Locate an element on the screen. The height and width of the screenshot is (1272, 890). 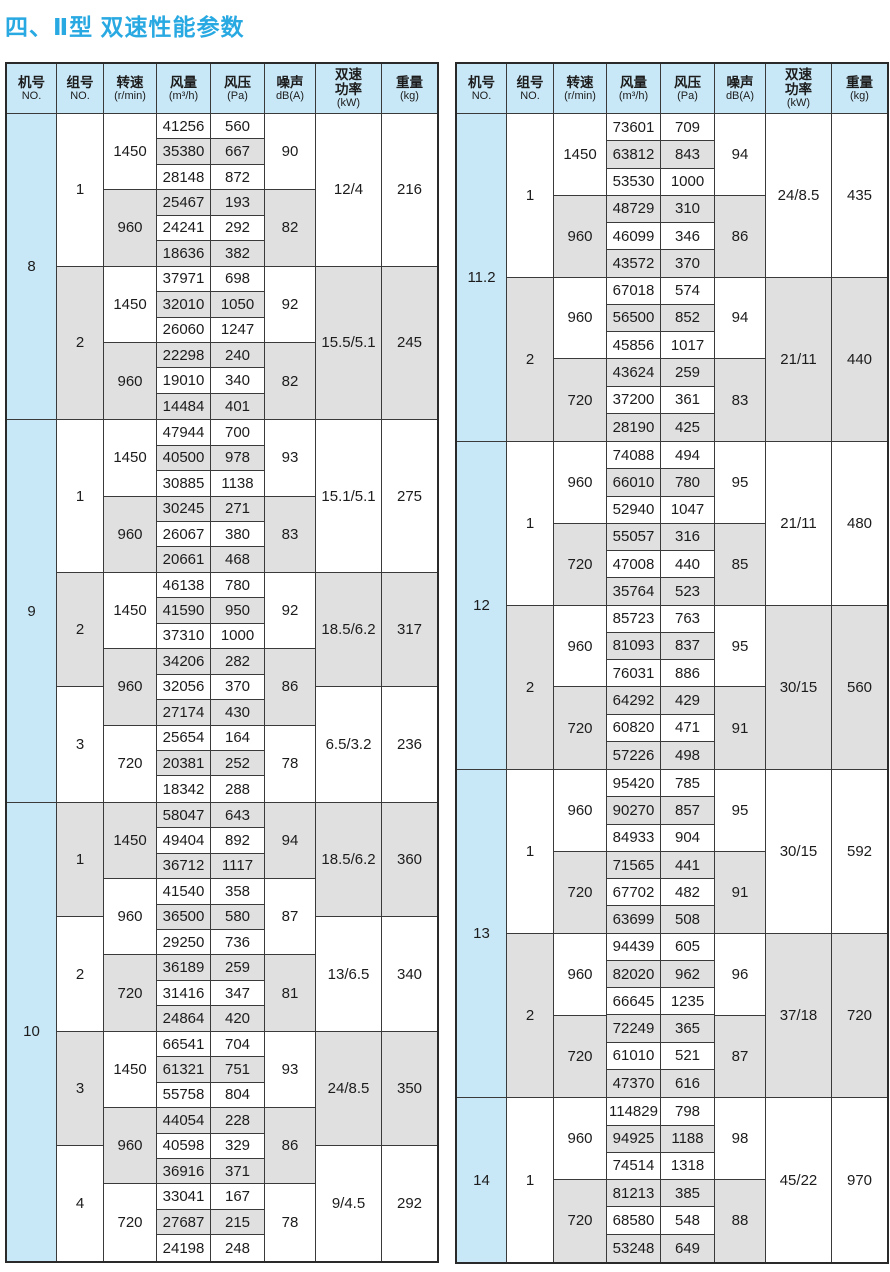
pressure-cell: 698 is located at coordinates (237, 279).